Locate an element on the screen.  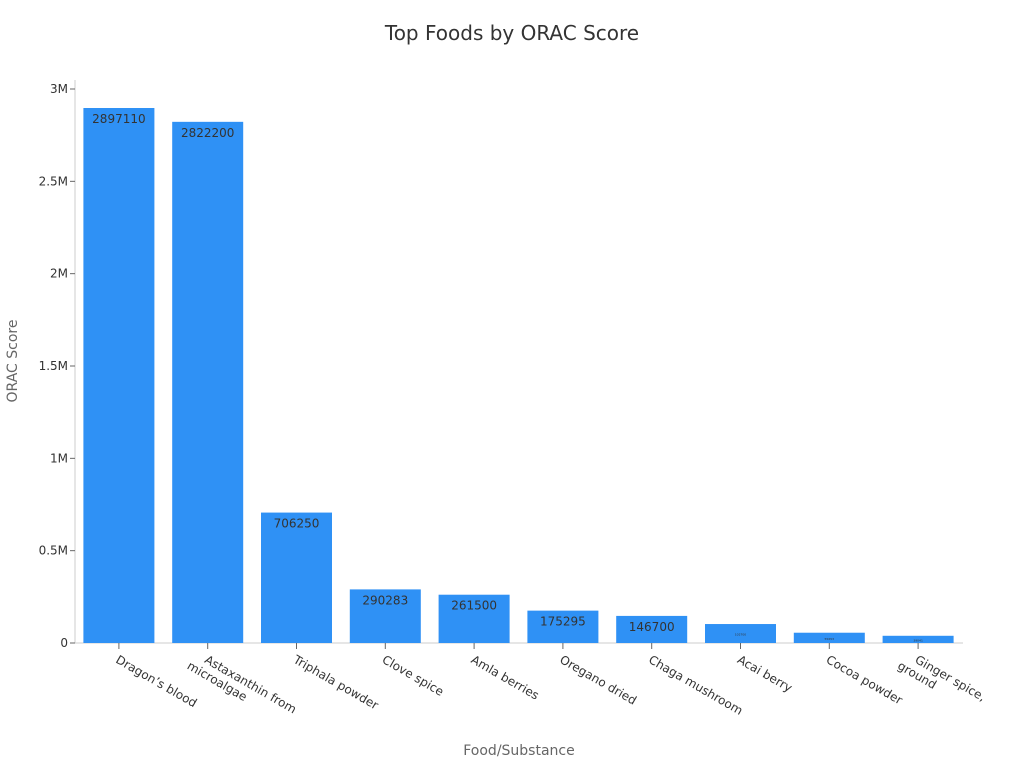
data-label: 146700 is located at coordinates (652, 627).